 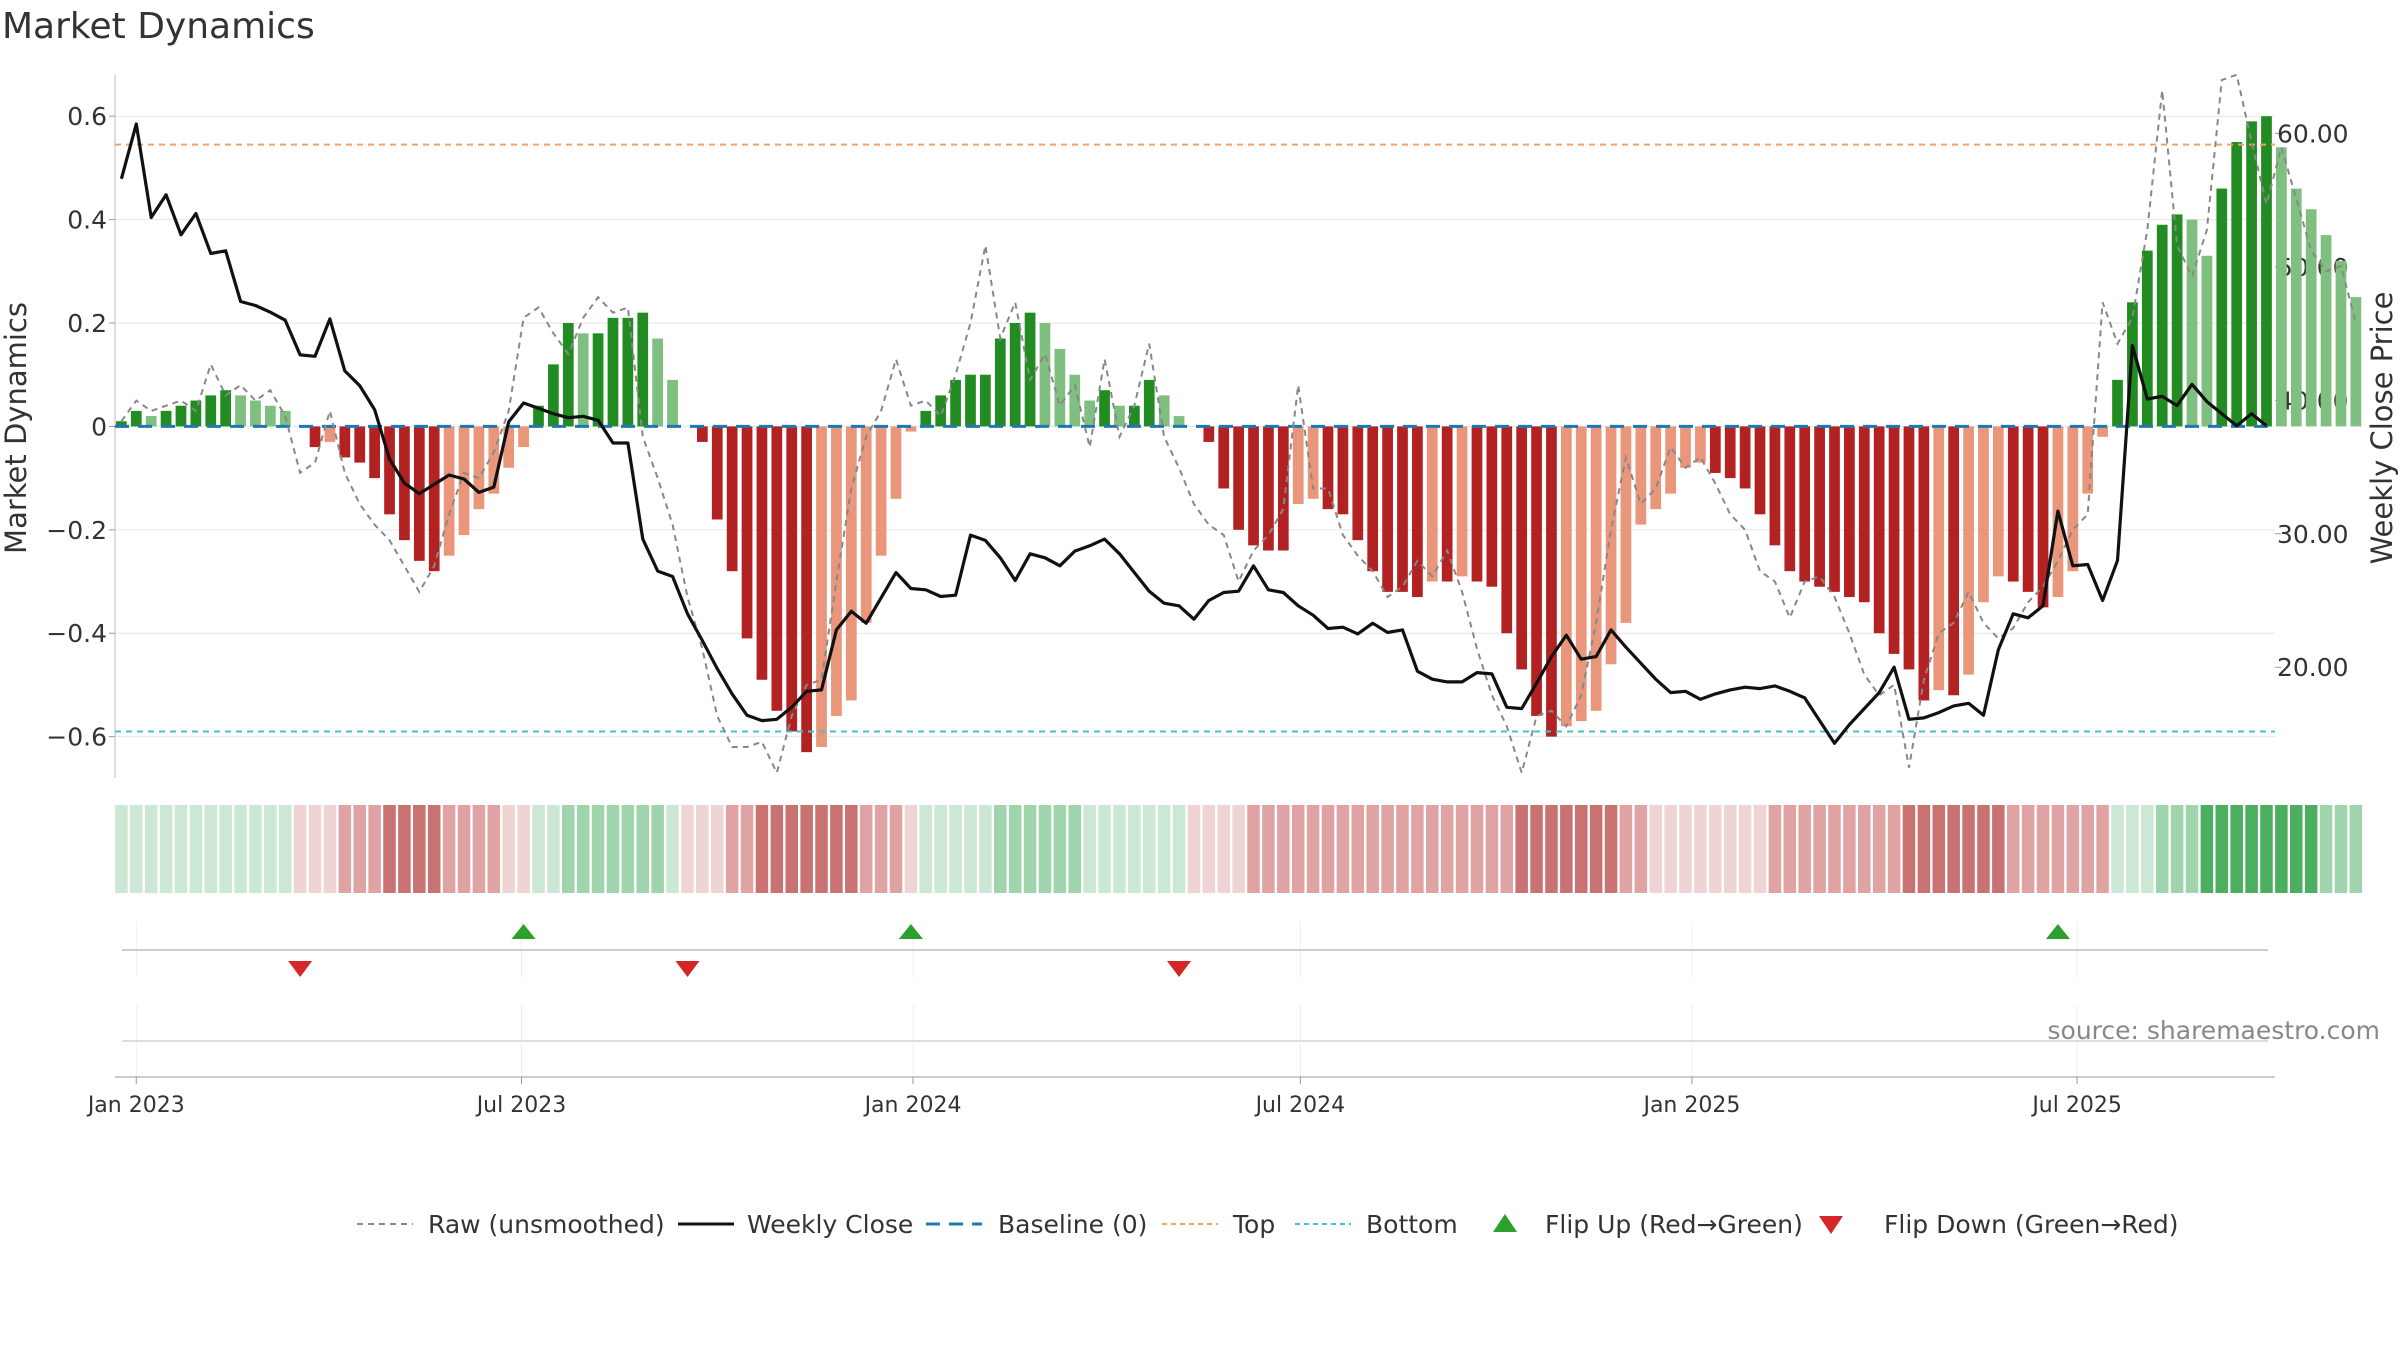 I want to click on legend-raw-label: Raw (unsmoothed), so click(x=546, y=1224).